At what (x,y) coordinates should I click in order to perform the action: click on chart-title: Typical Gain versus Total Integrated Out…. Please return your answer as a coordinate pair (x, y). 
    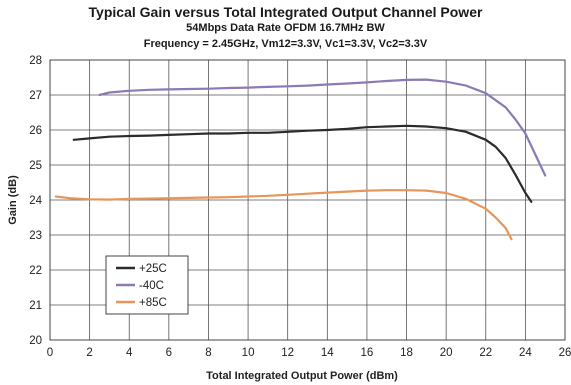
    Looking at the image, I should click on (285, 12).